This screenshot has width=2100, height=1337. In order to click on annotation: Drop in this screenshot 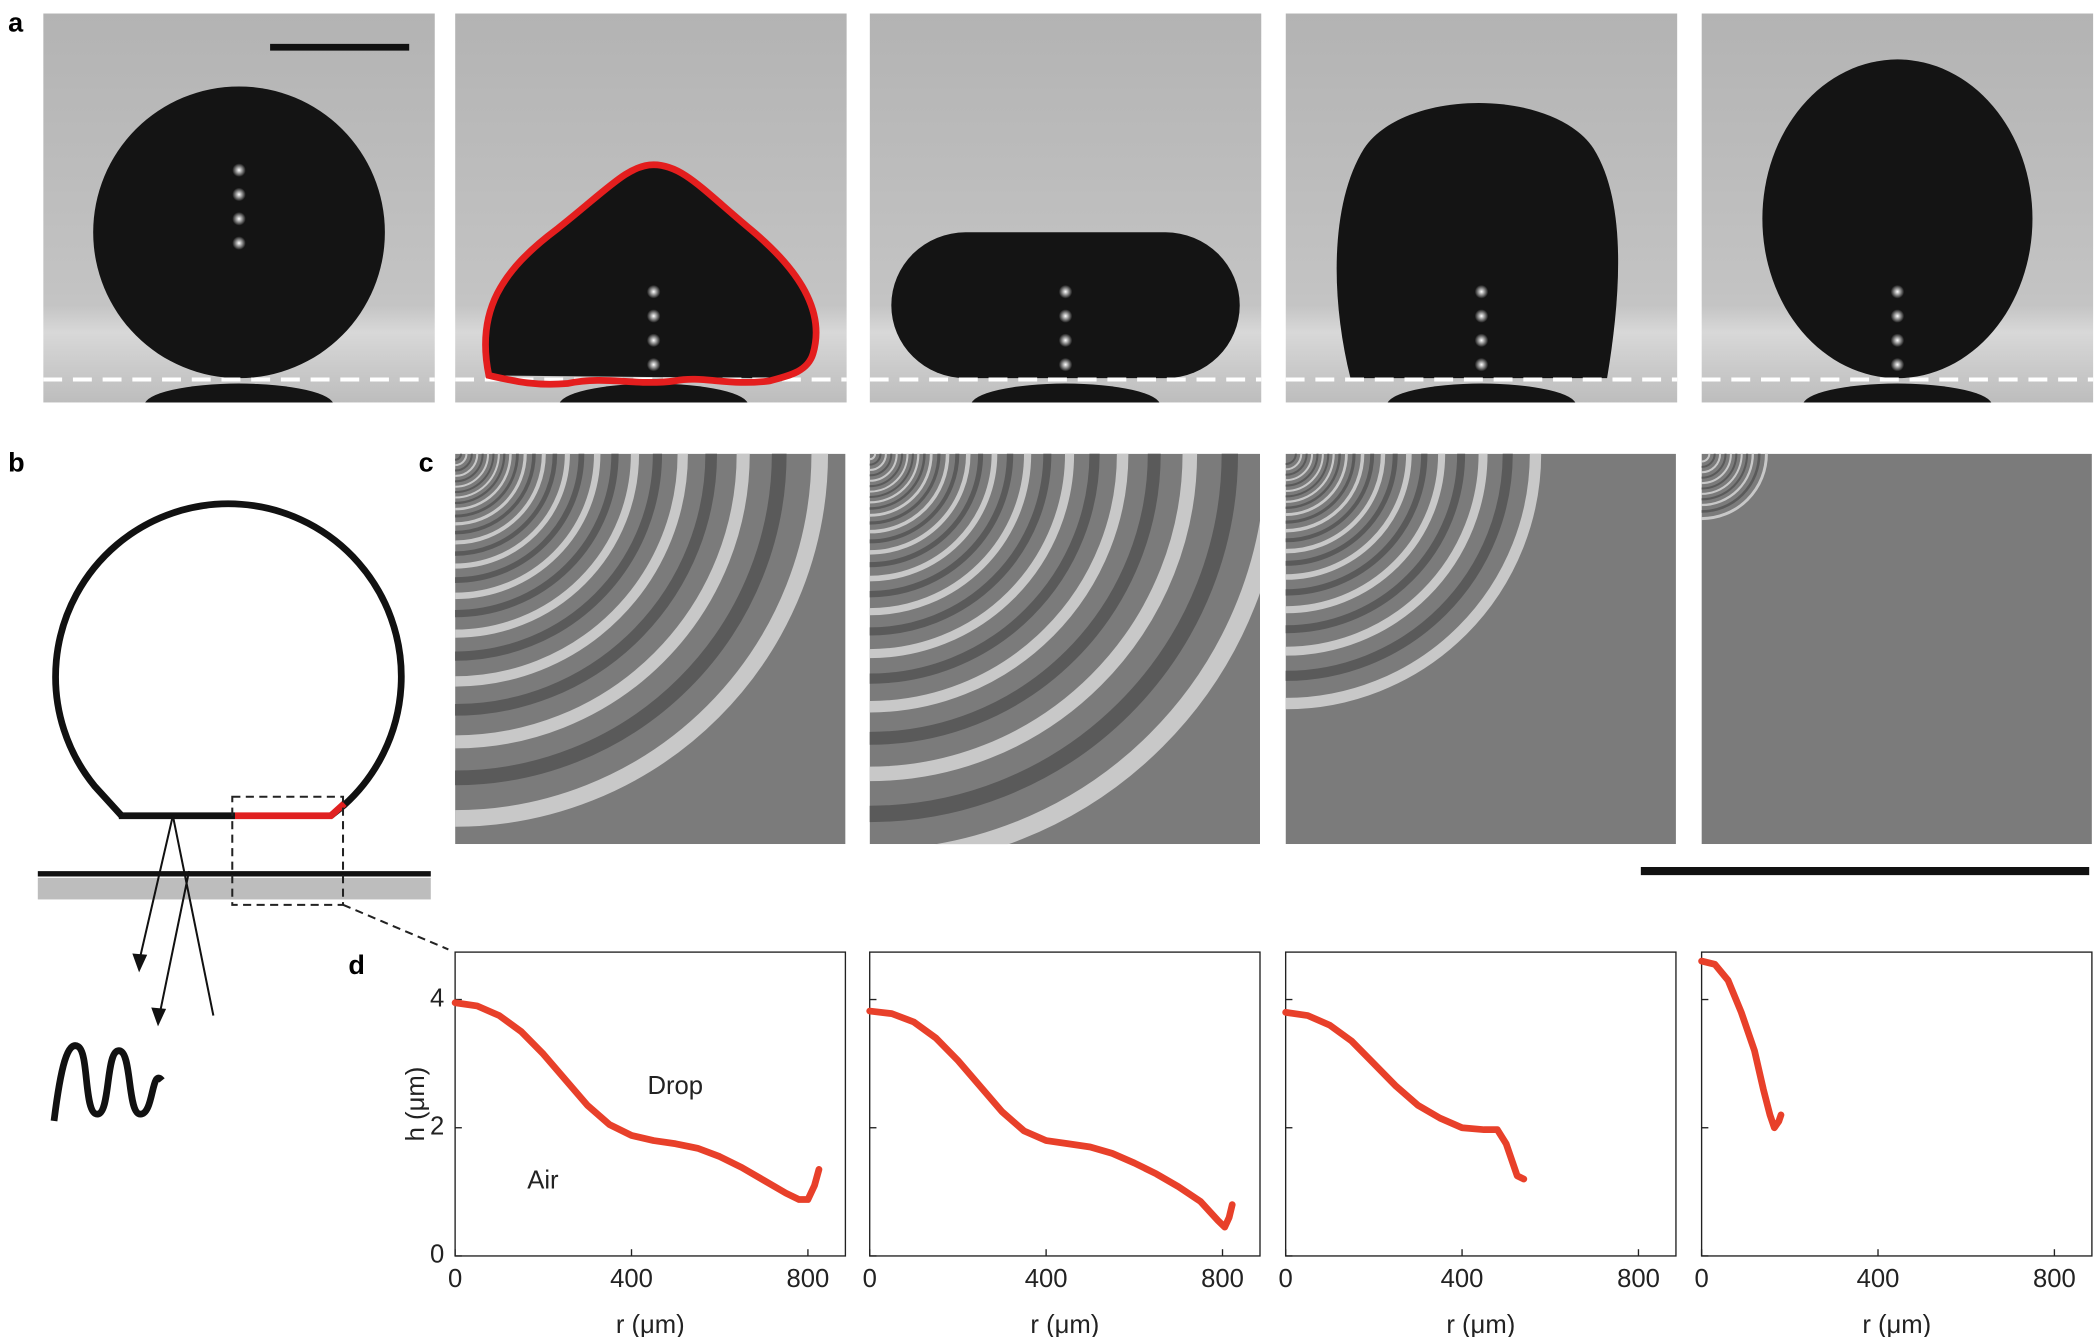, I will do `click(675, 1086)`.